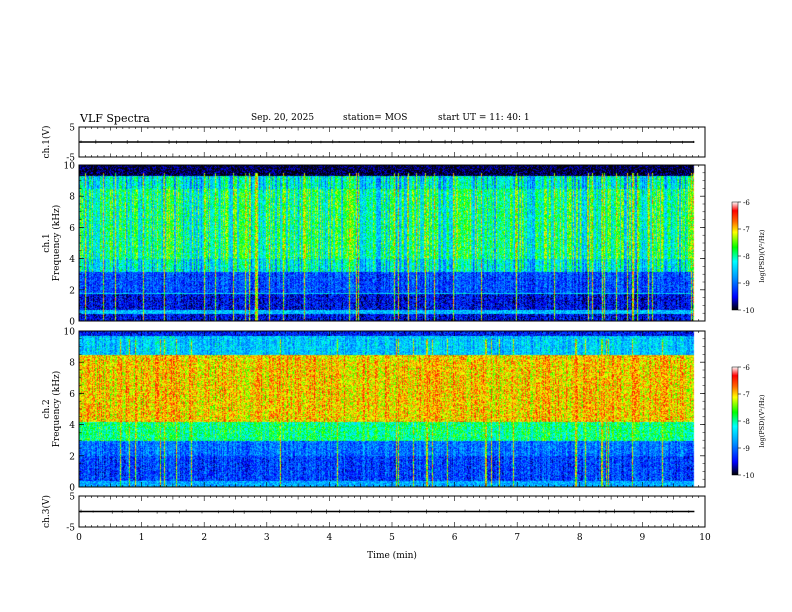 The height and width of the screenshot is (612, 792). I want to click on x-tick-label: 6, so click(455, 538).